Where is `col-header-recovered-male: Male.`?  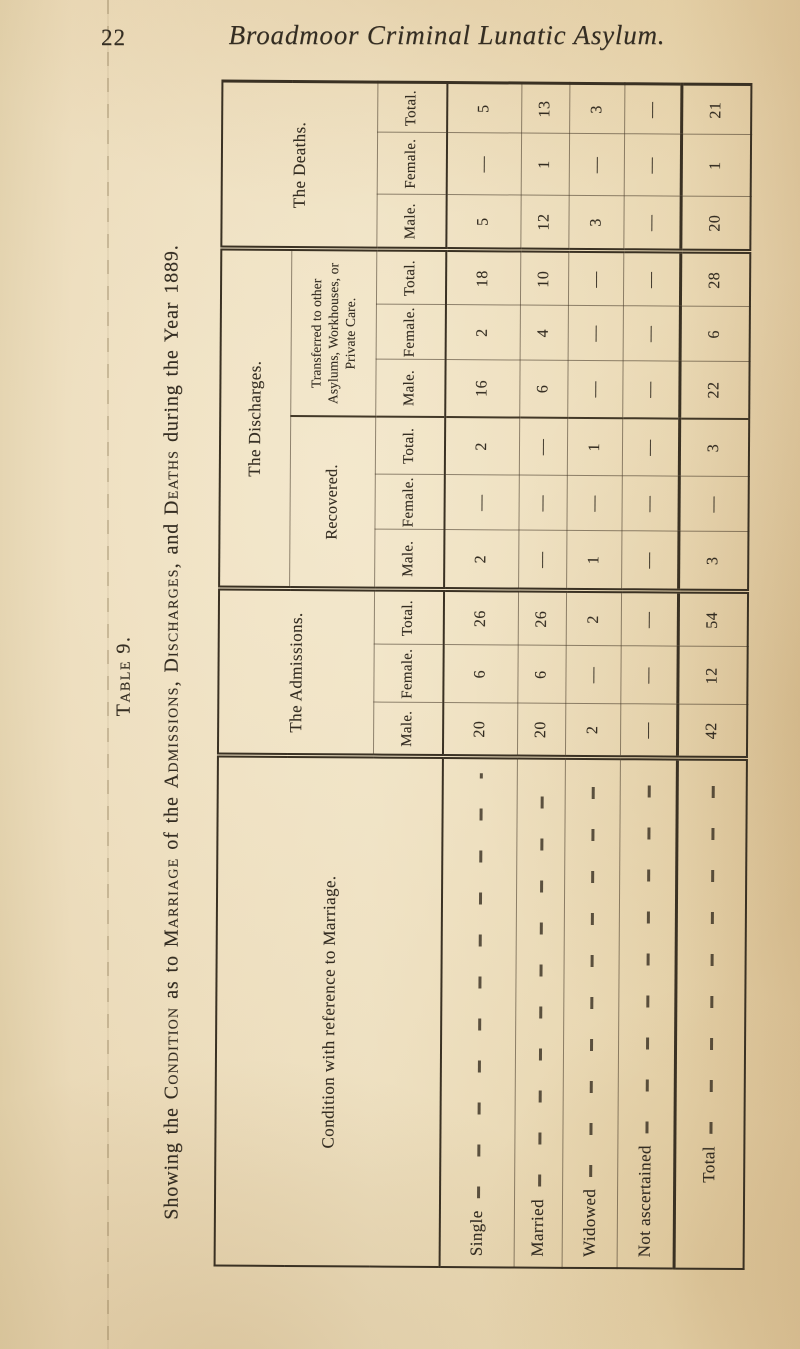
col-header-recovered-male: Male. is located at coordinates (408, 560).